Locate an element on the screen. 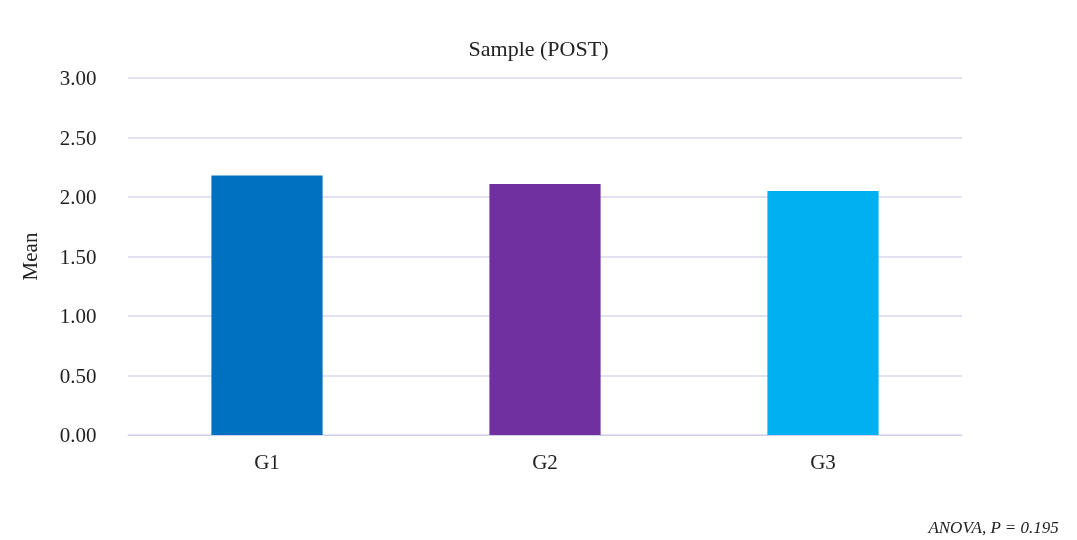 This screenshot has height=540, width=1077. y-tick-label: 2.50 is located at coordinates (78, 137).